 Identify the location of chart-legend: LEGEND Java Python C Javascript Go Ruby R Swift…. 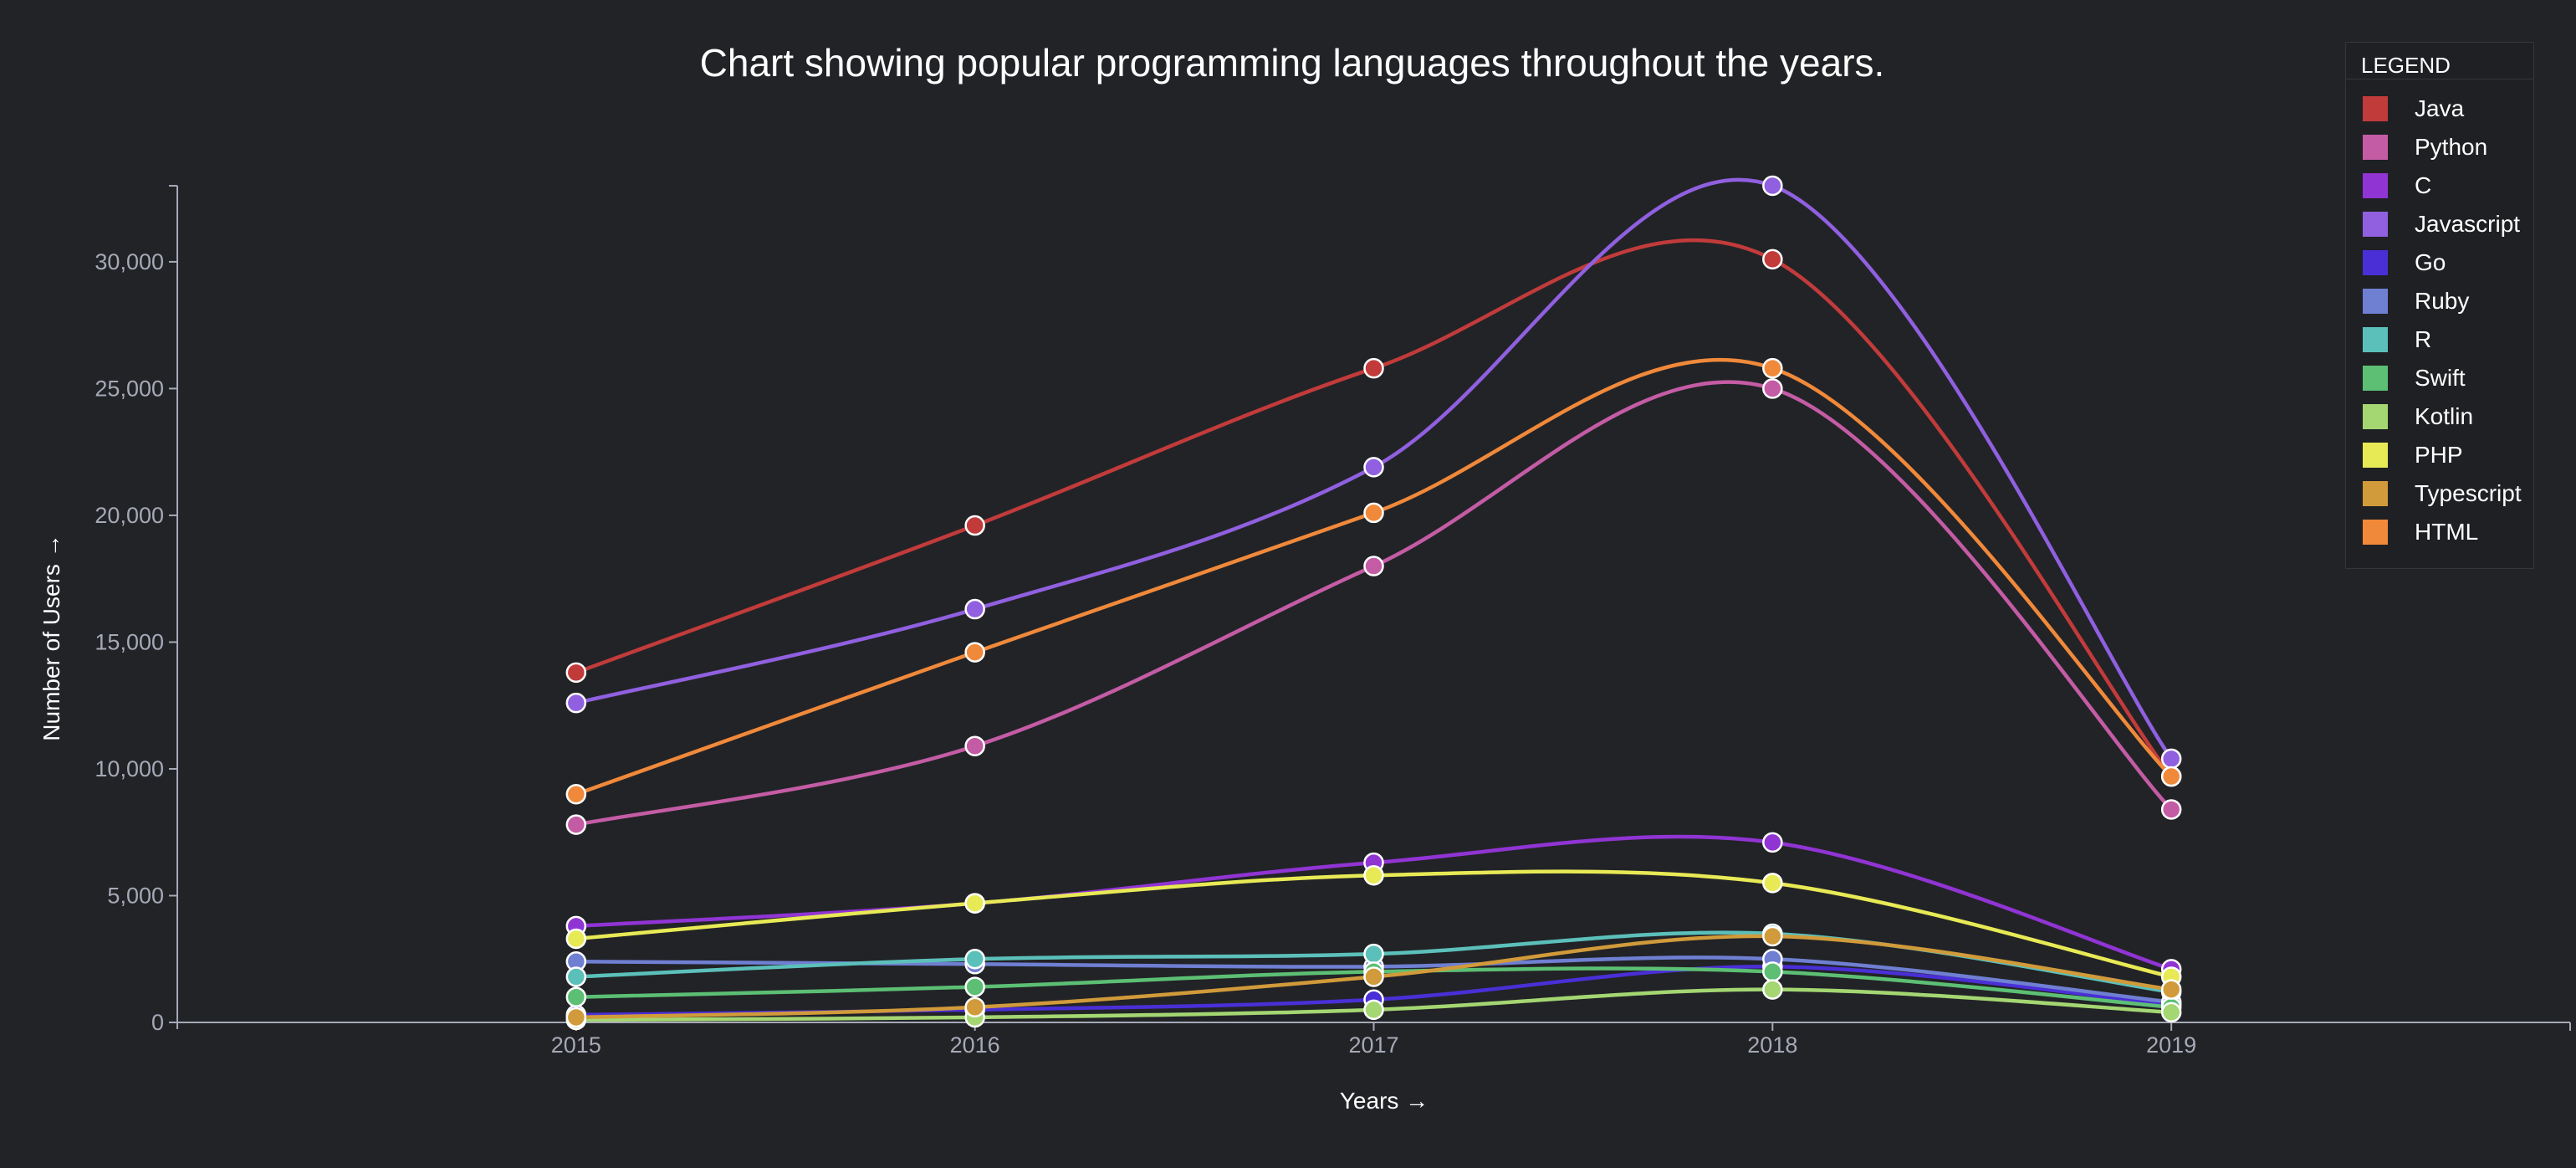
(2439, 305).